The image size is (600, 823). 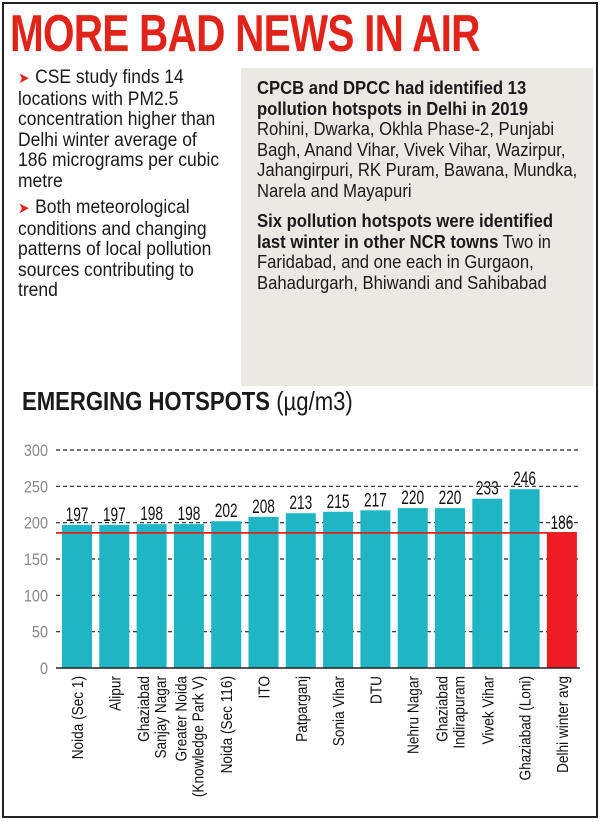 What do you see at coordinates (563, 724) in the screenshot?
I see `x-tick-label: Delhi winter avg` at bounding box center [563, 724].